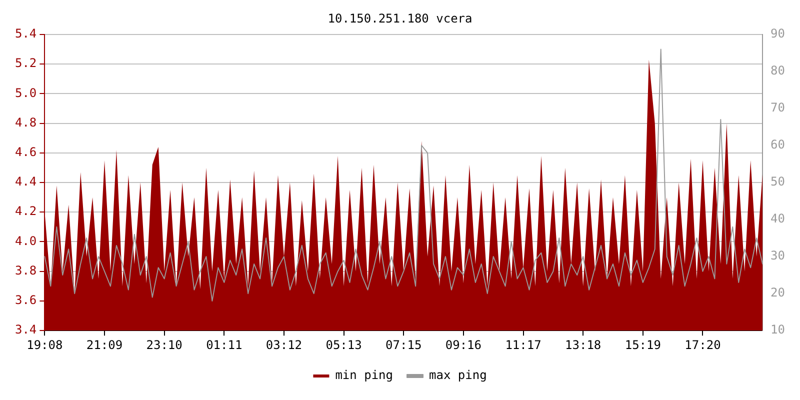  I want to click on x-tick-label: 21:09, so click(104, 345).